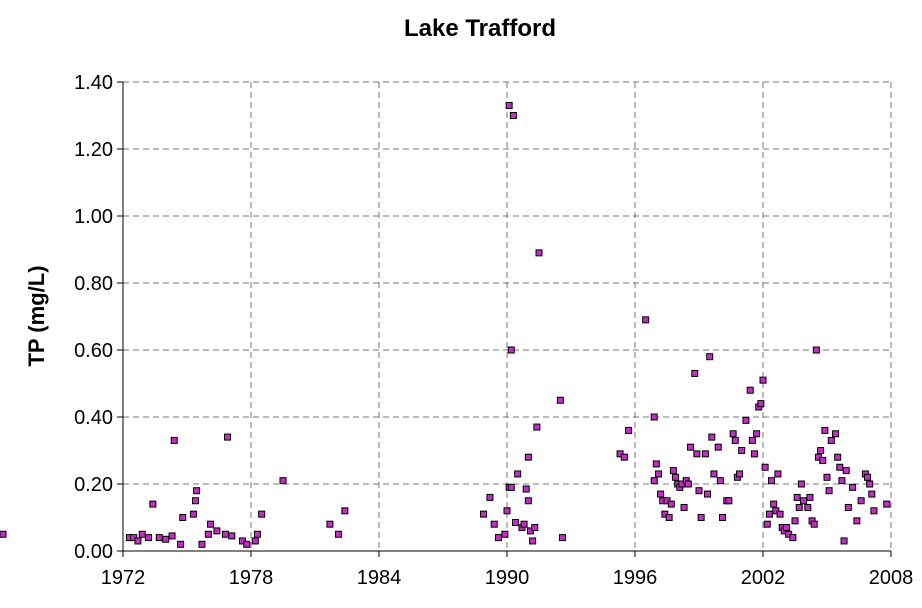 This screenshot has width=922, height=608. What do you see at coordinates (93, 418) in the screenshot?
I see `y-tick-label: 0.40` at bounding box center [93, 418].